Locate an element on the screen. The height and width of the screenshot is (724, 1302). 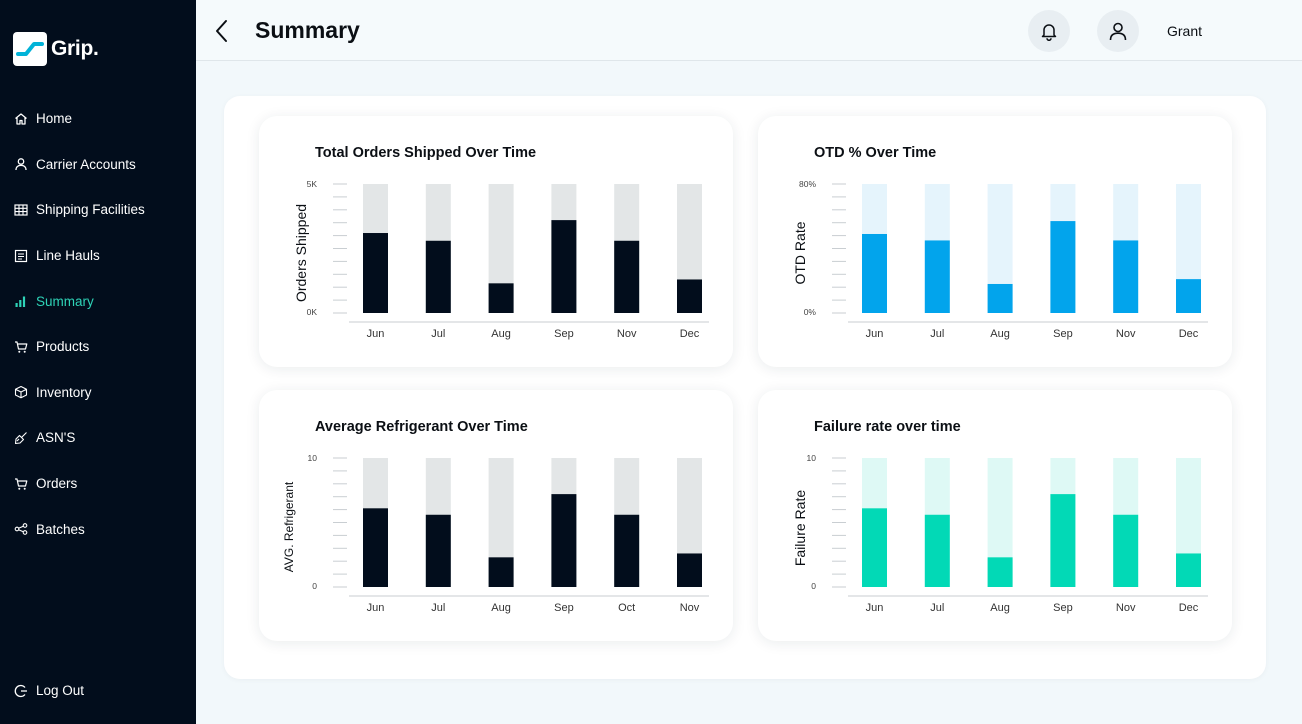
sidebar-item-label: Carrier Accounts is located at coordinates (86, 164).